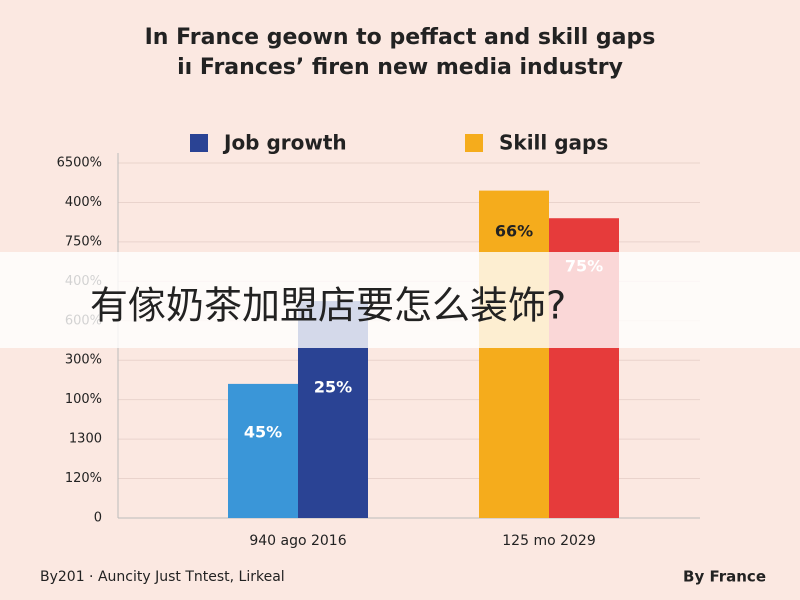 This screenshot has height=600, width=800. I want to click on chart-title: iı Frances’ firen new media industry, so click(400, 67).